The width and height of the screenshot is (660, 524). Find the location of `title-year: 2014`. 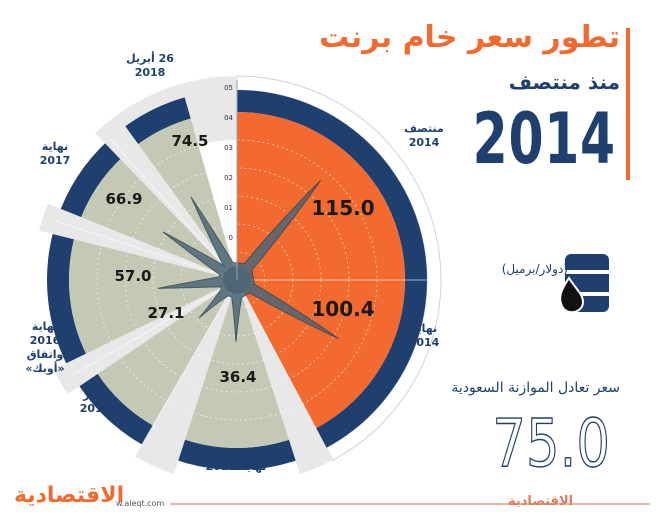

title-year: 2014 is located at coordinates (544, 139).